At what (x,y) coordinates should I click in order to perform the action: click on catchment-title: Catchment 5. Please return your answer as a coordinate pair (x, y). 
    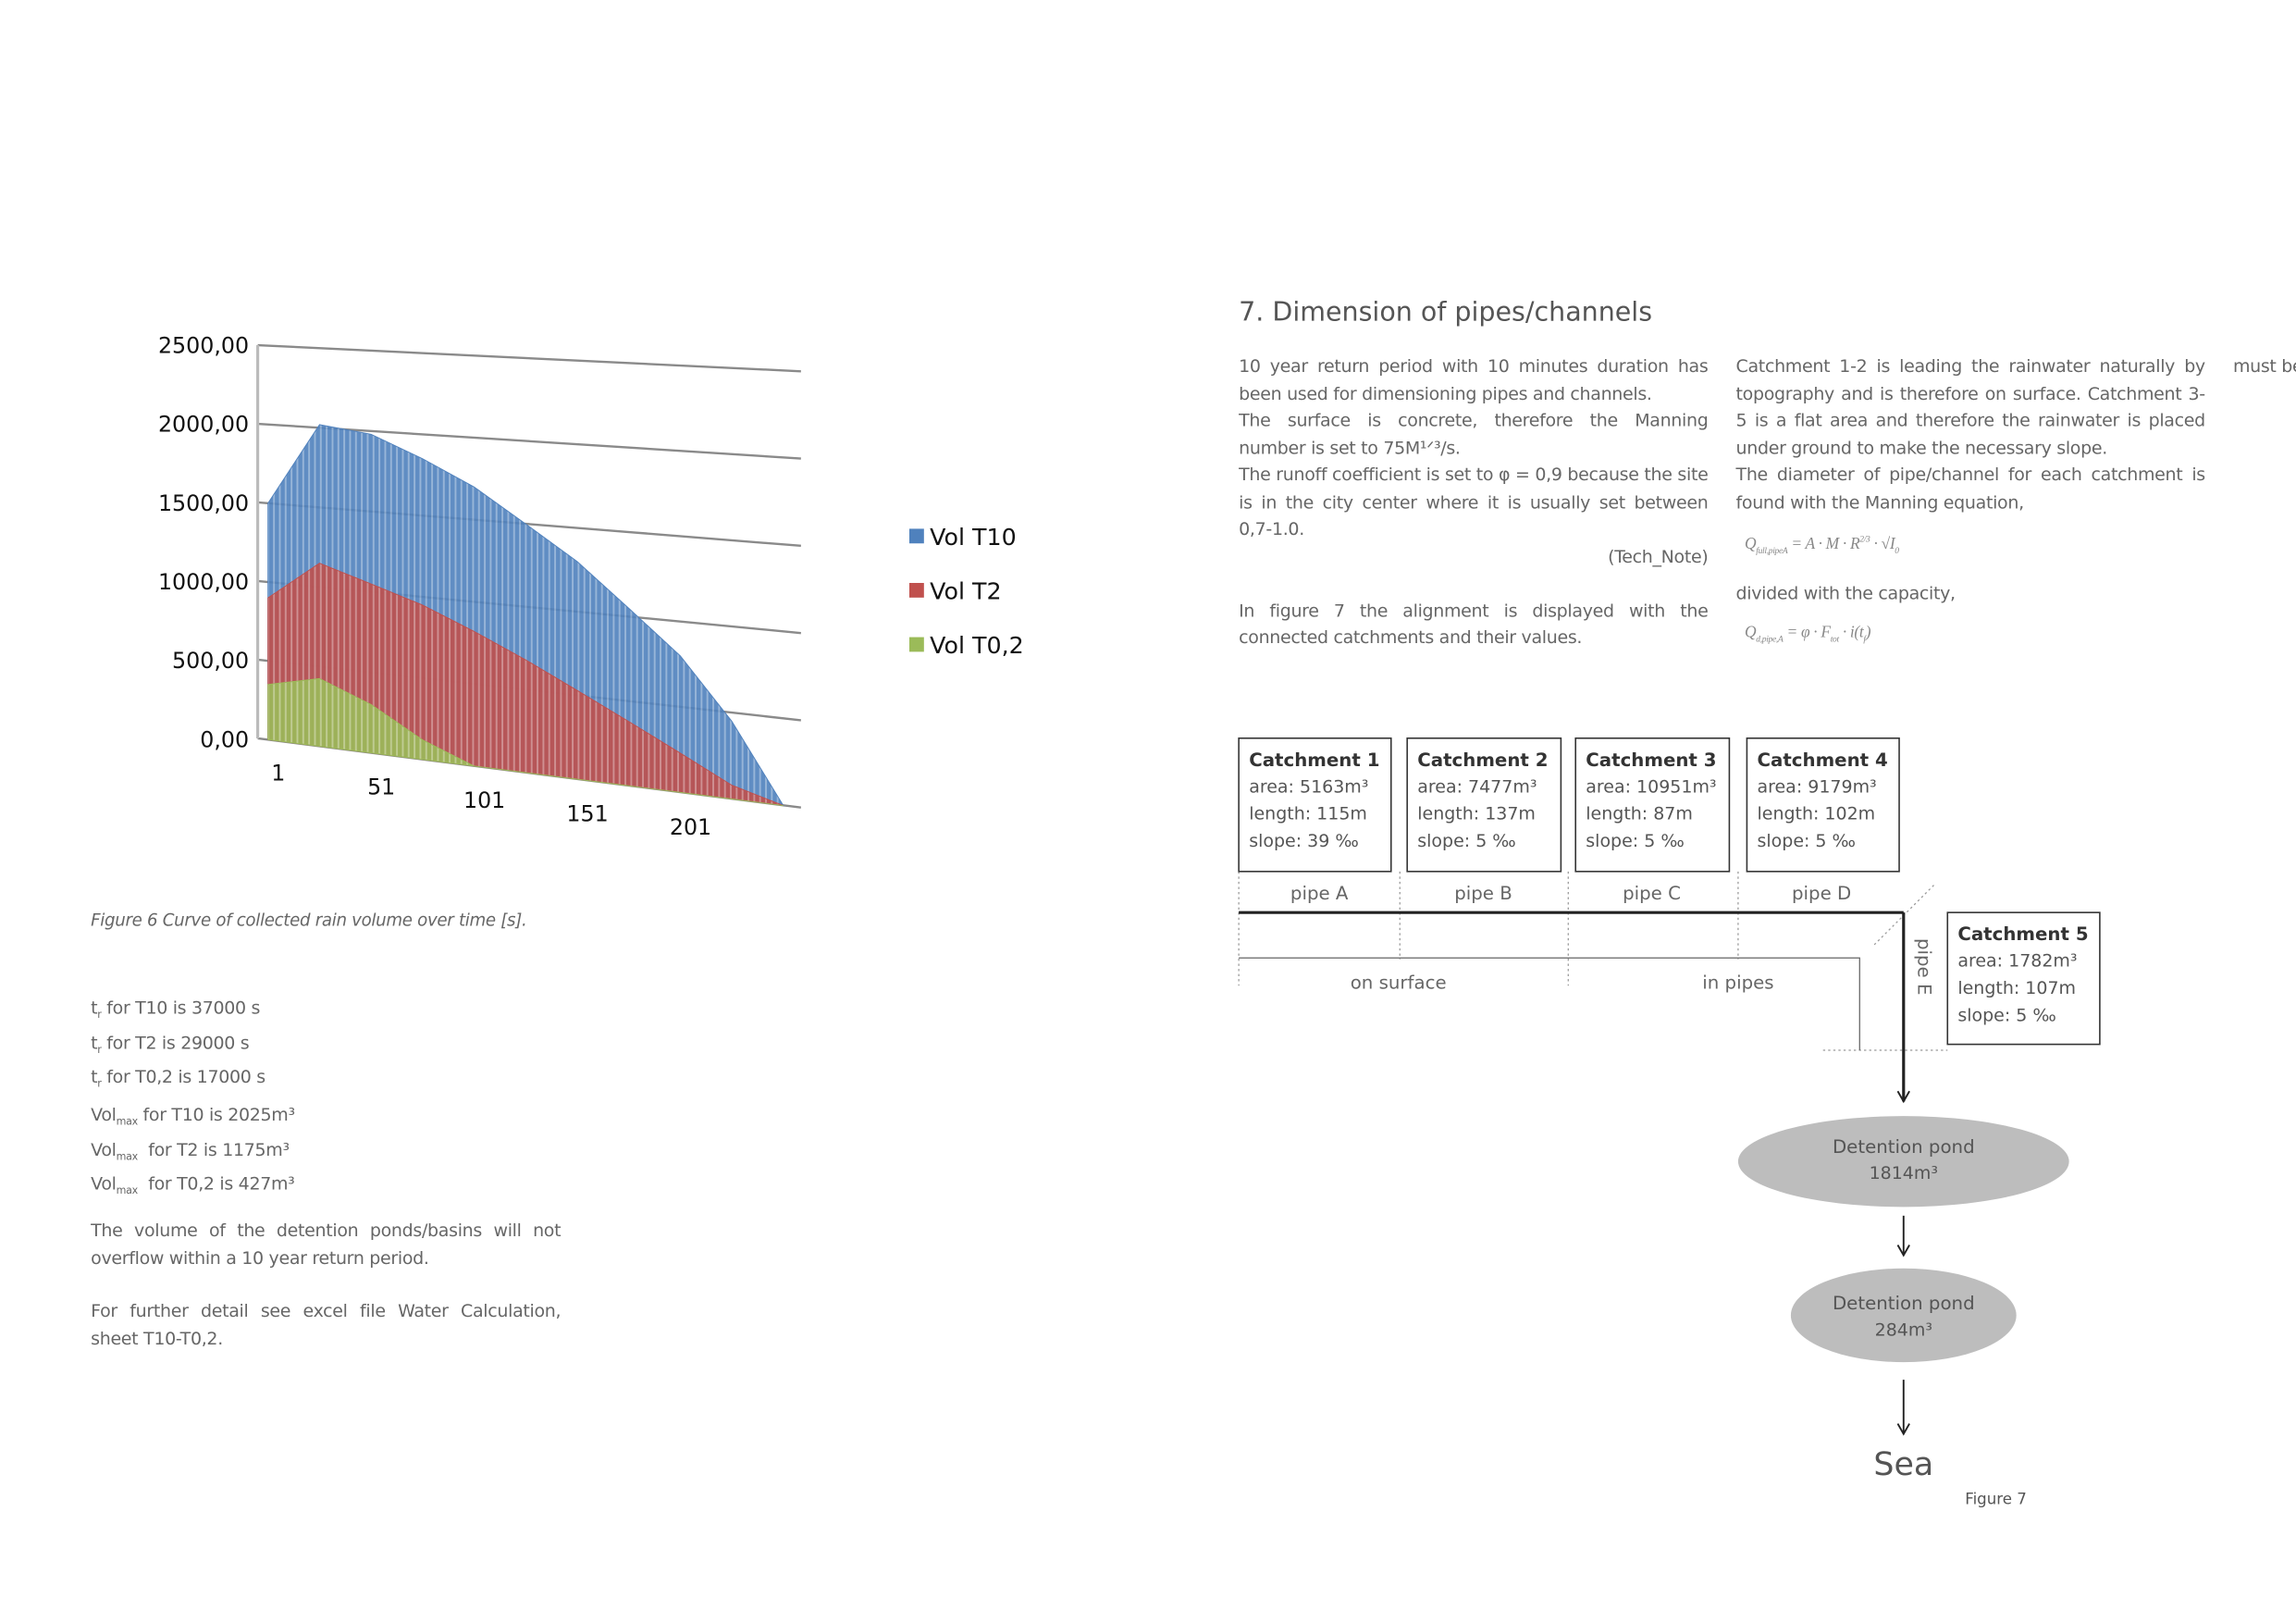
    Looking at the image, I should click on (2022, 934).